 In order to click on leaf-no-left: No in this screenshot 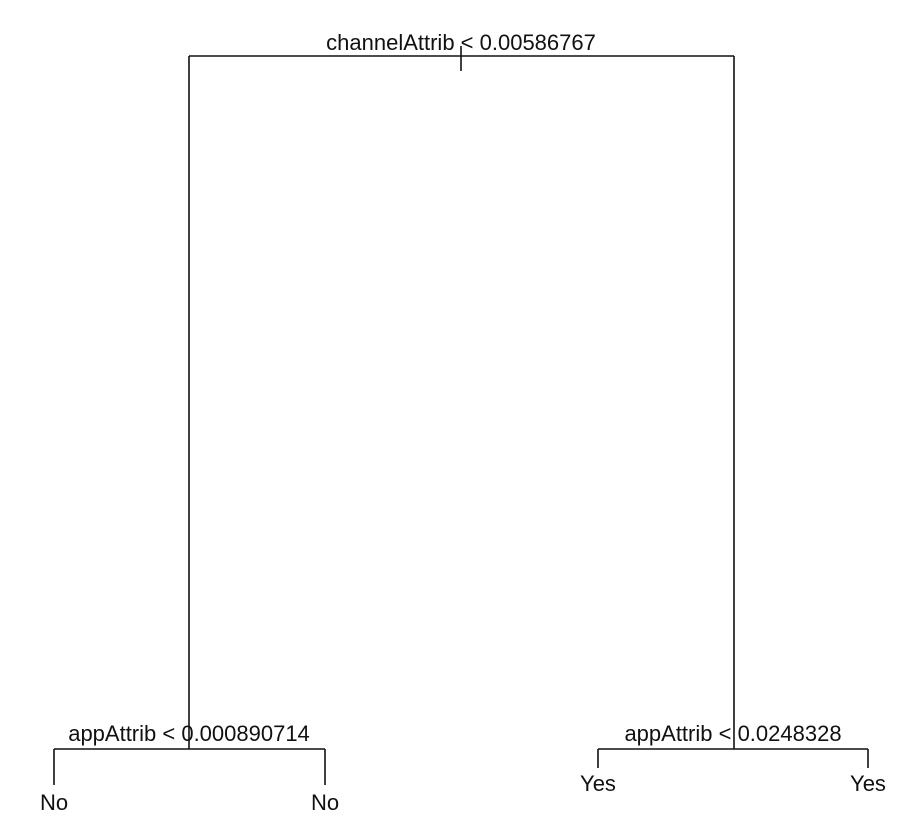, I will do `click(54, 802)`.